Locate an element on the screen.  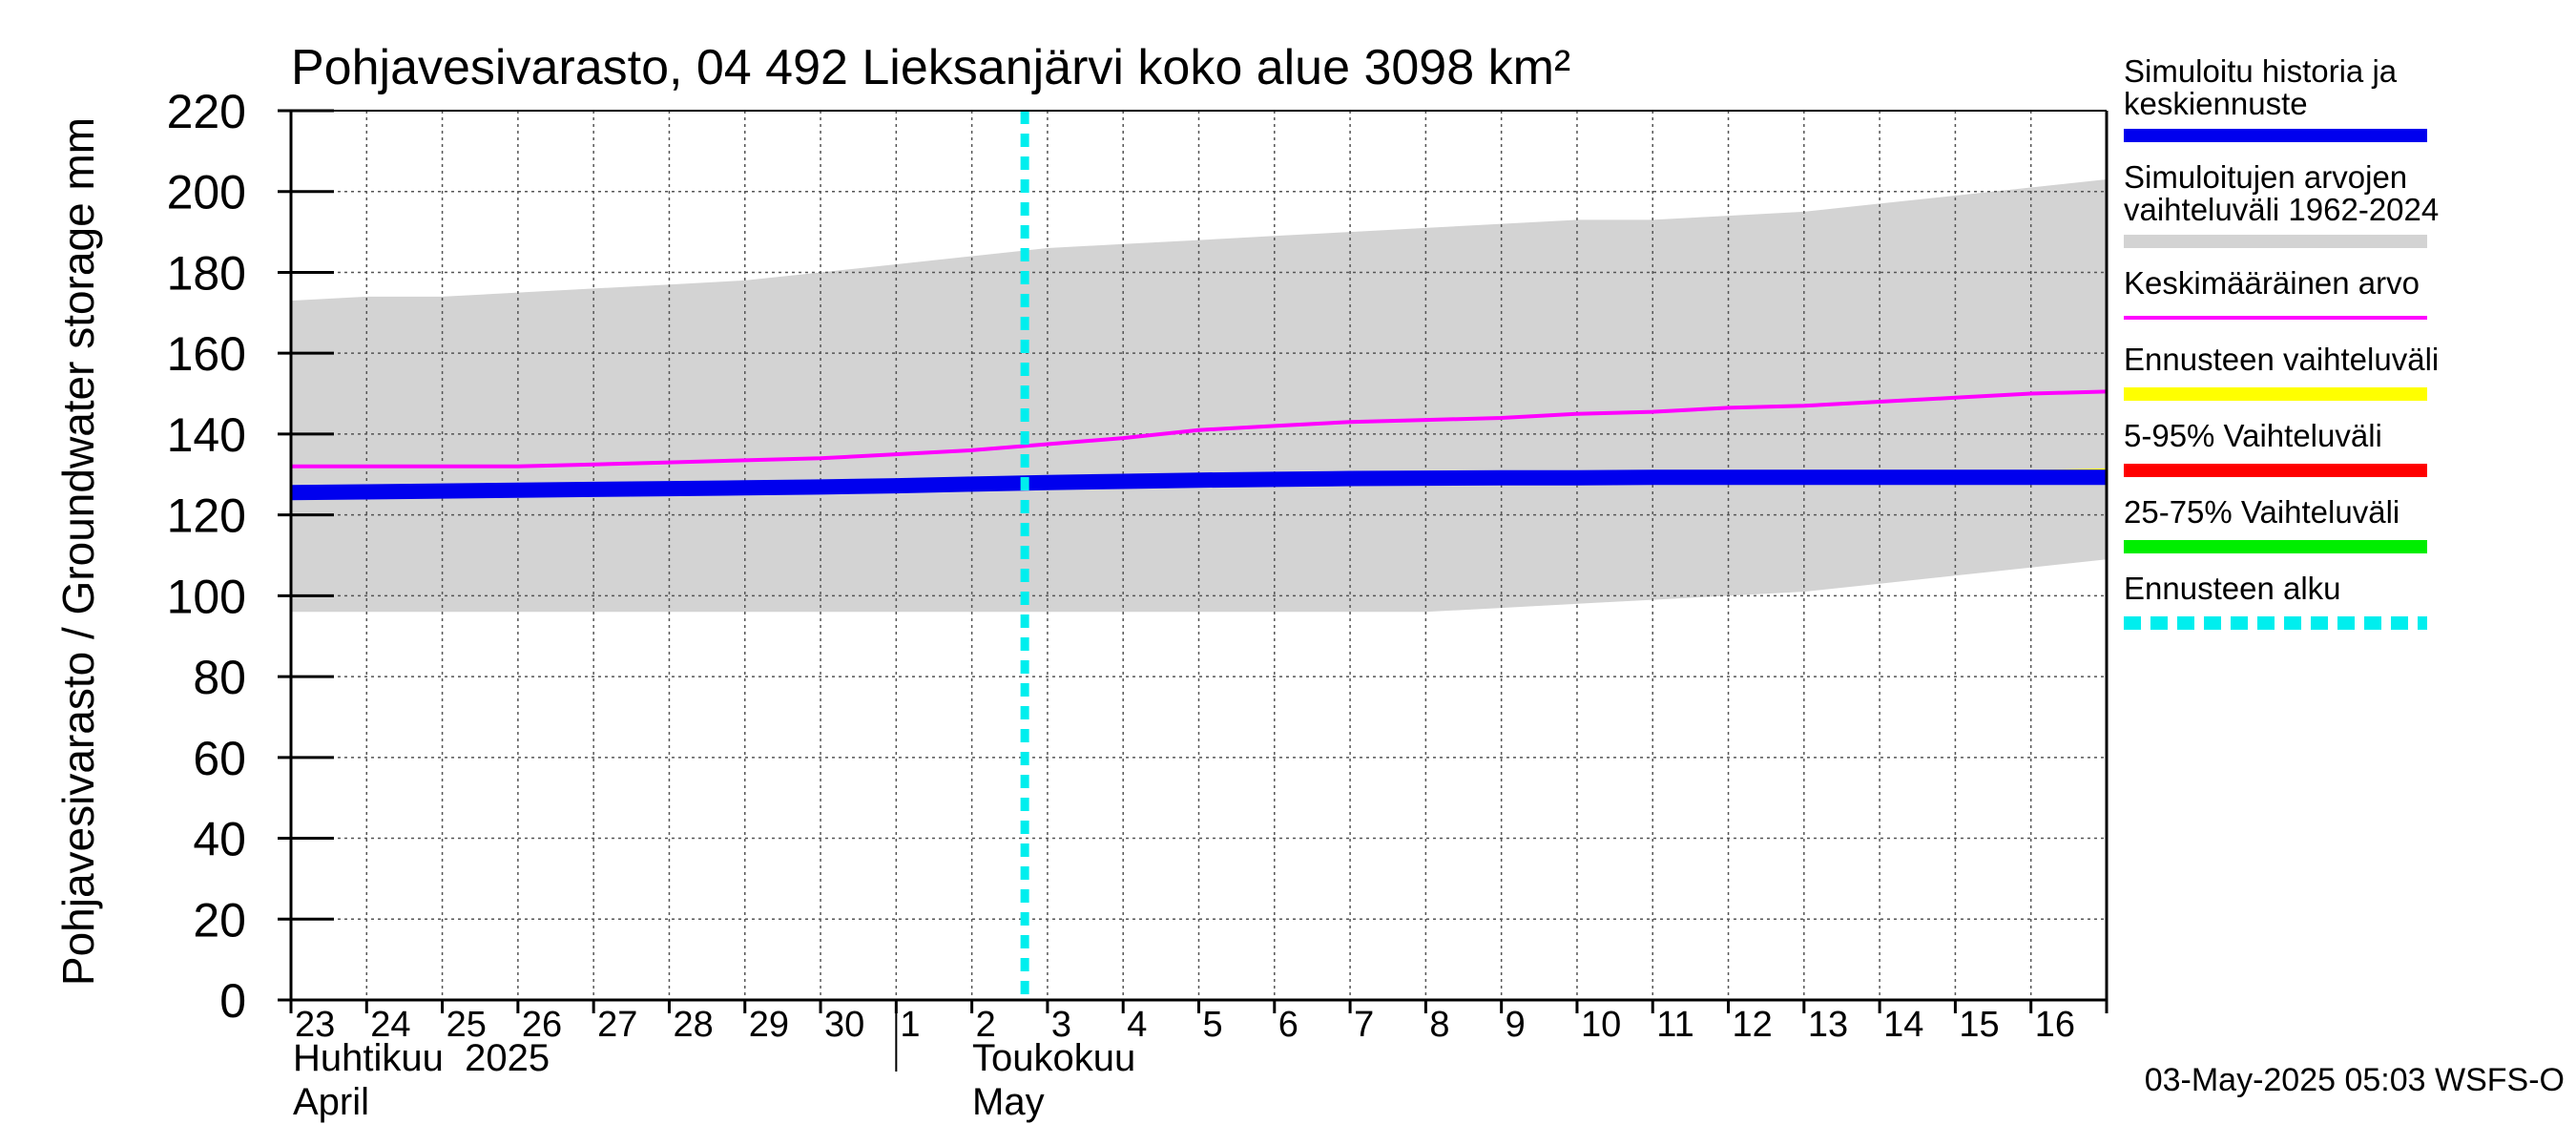
x-tick-label-2: 25 is located at coordinates (467, 1025).